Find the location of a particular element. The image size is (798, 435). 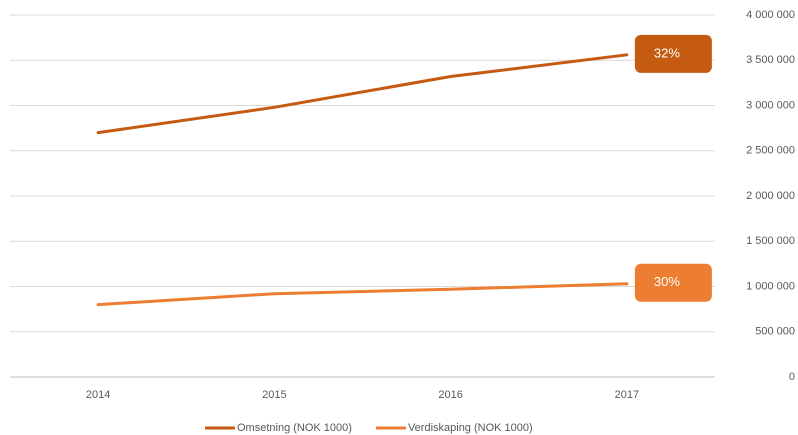

x-tick-label: 2015 is located at coordinates (274, 395).